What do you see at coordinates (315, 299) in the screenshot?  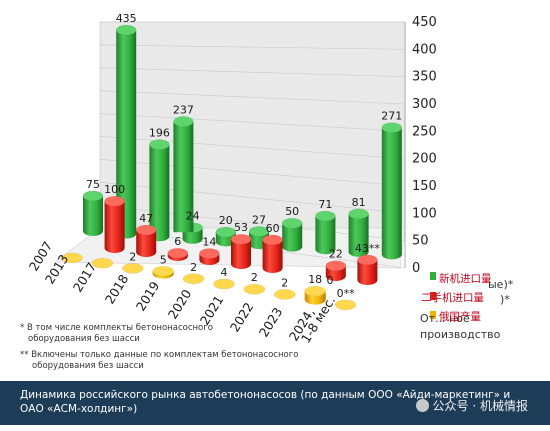 I see `bar-base-domestic` at bounding box center [315, 299].